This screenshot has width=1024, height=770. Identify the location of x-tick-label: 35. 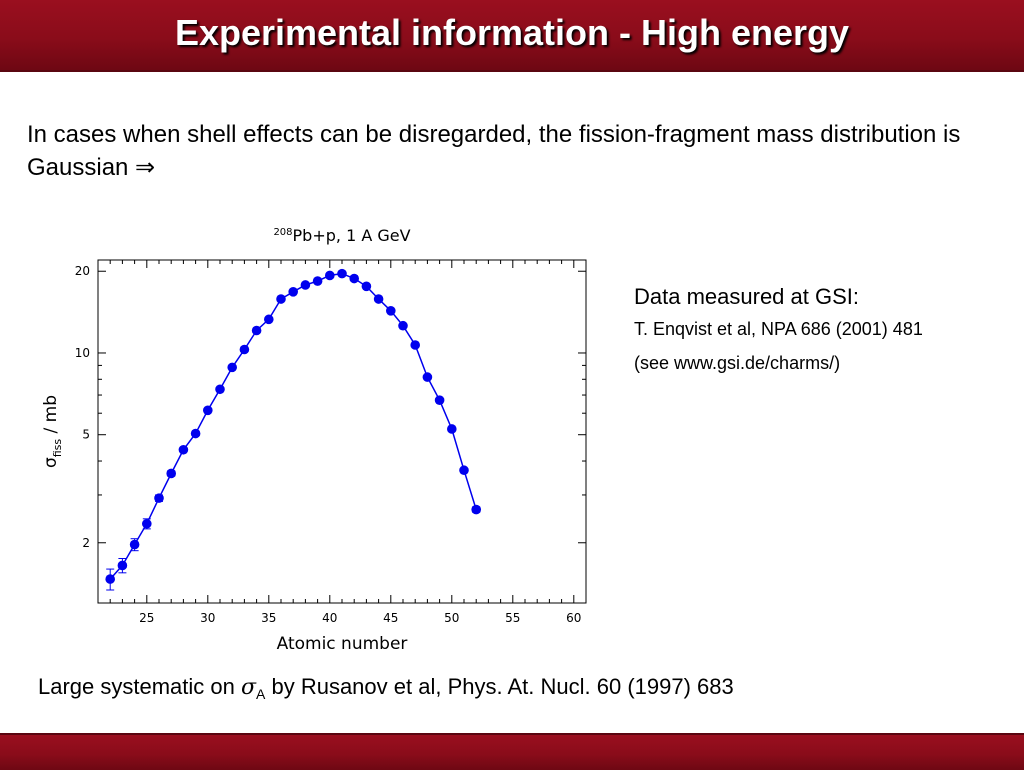
(268, 618).